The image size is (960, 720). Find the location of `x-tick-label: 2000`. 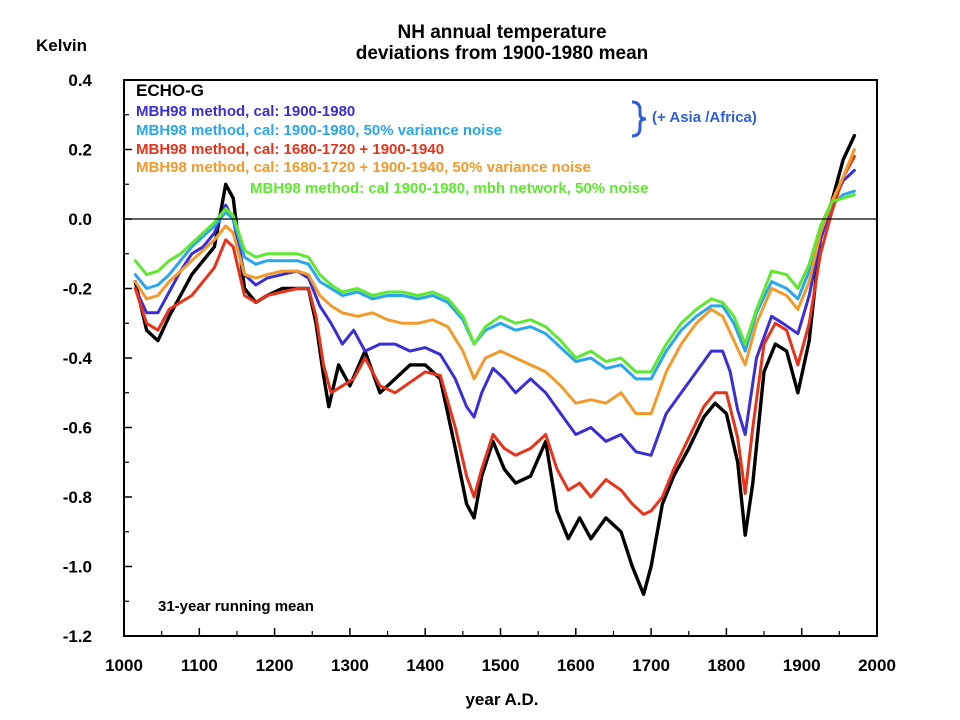

x-tick-label: 2000 is located at coordinates (877, 665).